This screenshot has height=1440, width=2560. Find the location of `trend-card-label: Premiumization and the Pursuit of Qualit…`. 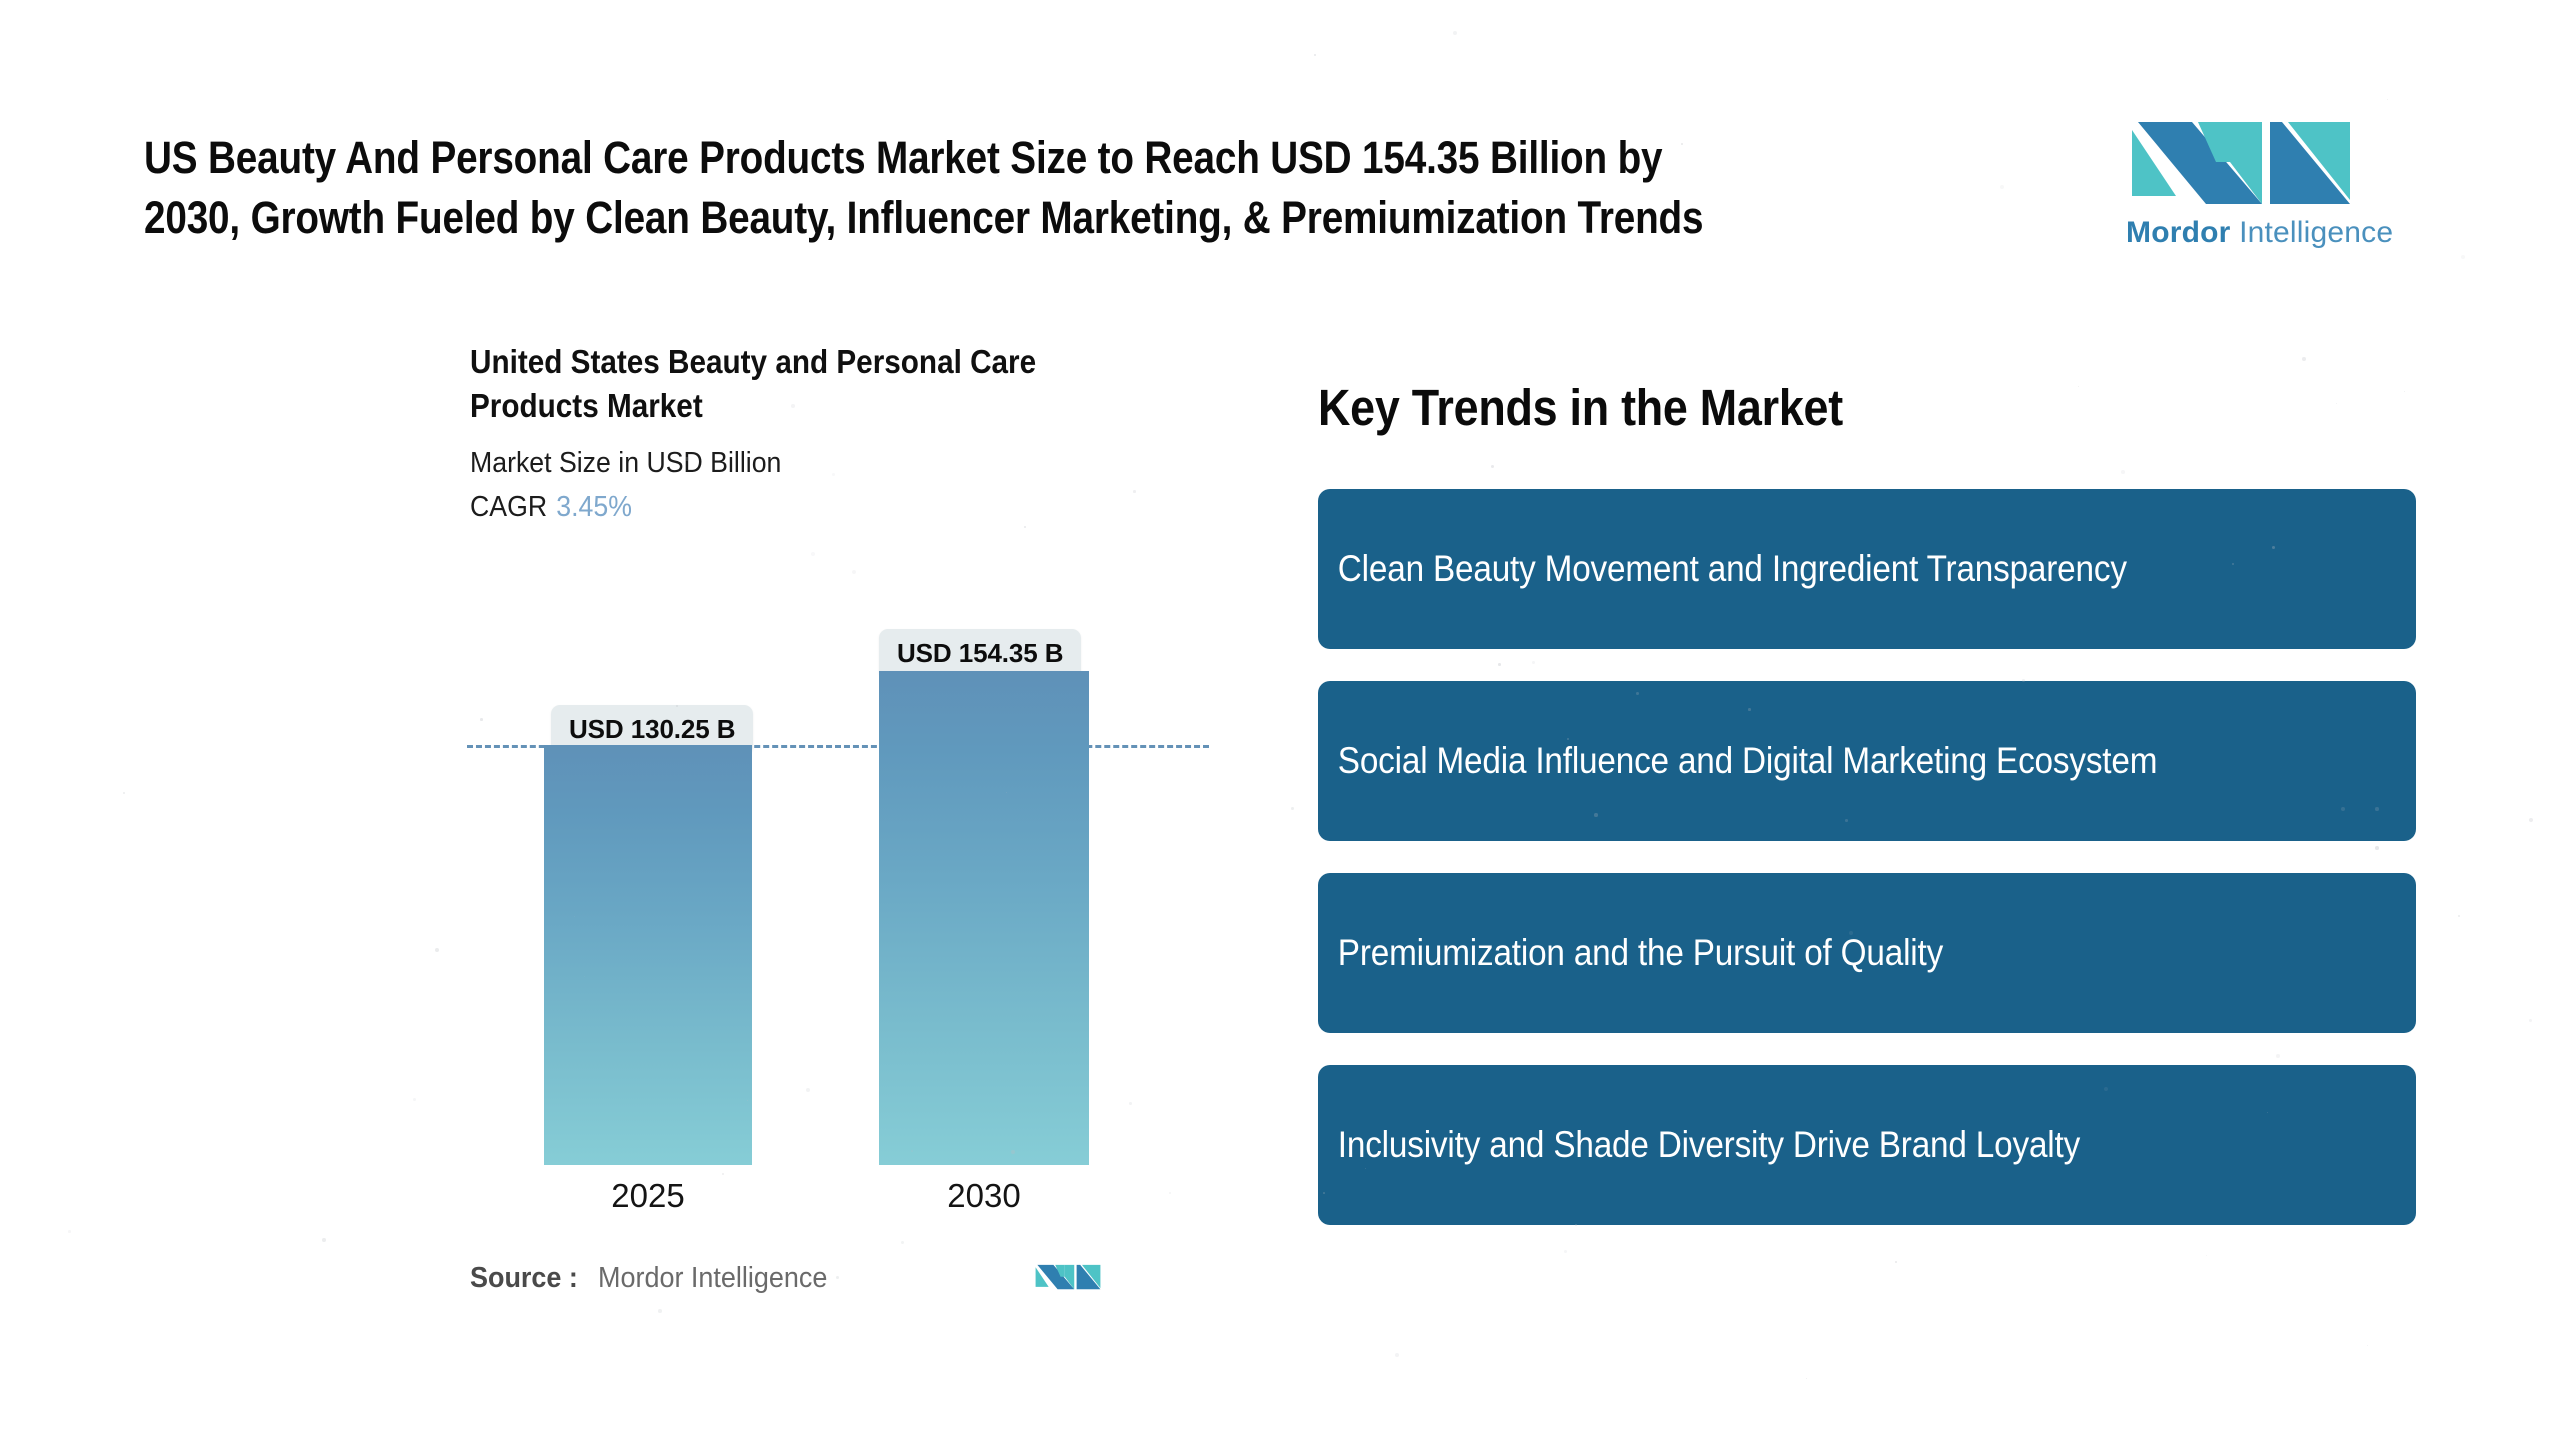

trend-card-label: Premiumization and the Pursuit of Qualit… is located at coordinates (1640, 952).